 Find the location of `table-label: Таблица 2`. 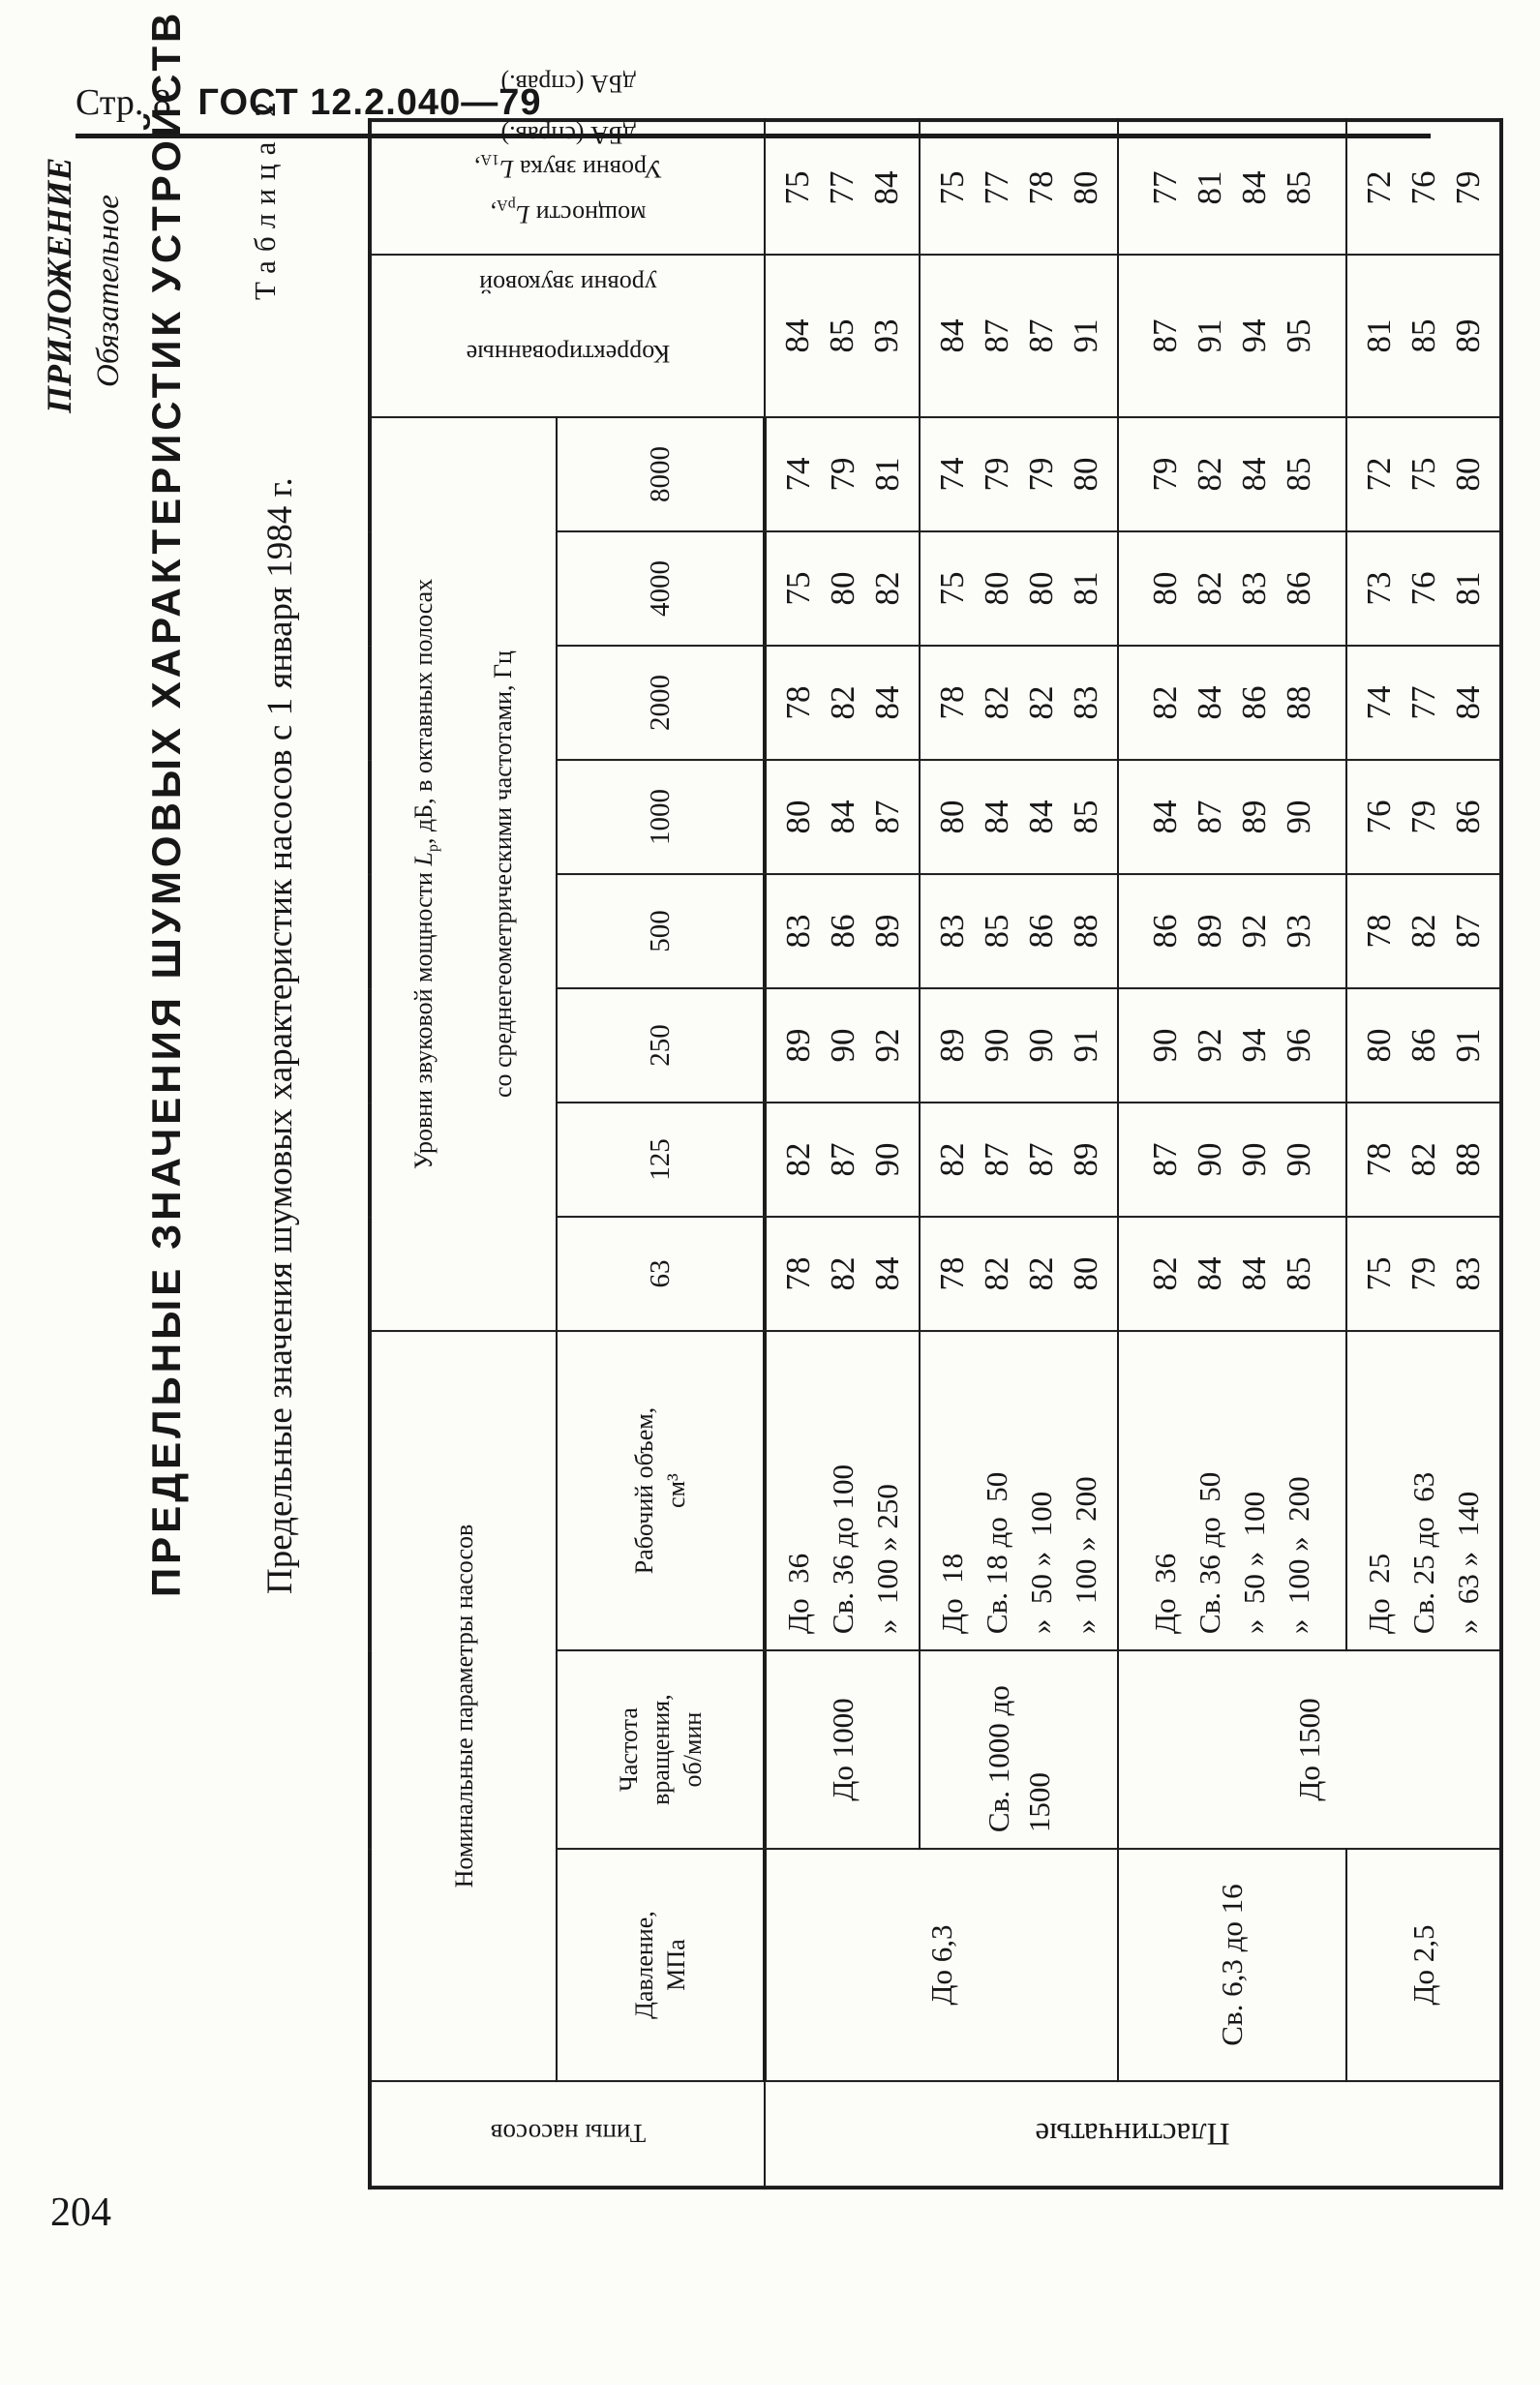

table-label: Таблица 2 is located at coordinates (265, 196).